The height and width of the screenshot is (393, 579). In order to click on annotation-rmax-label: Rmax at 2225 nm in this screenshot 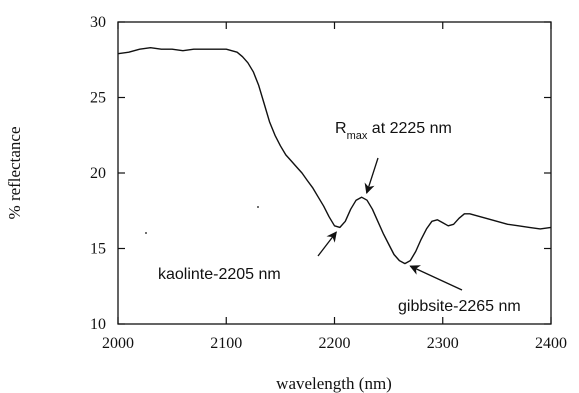, I will do `click(393, 131)`.